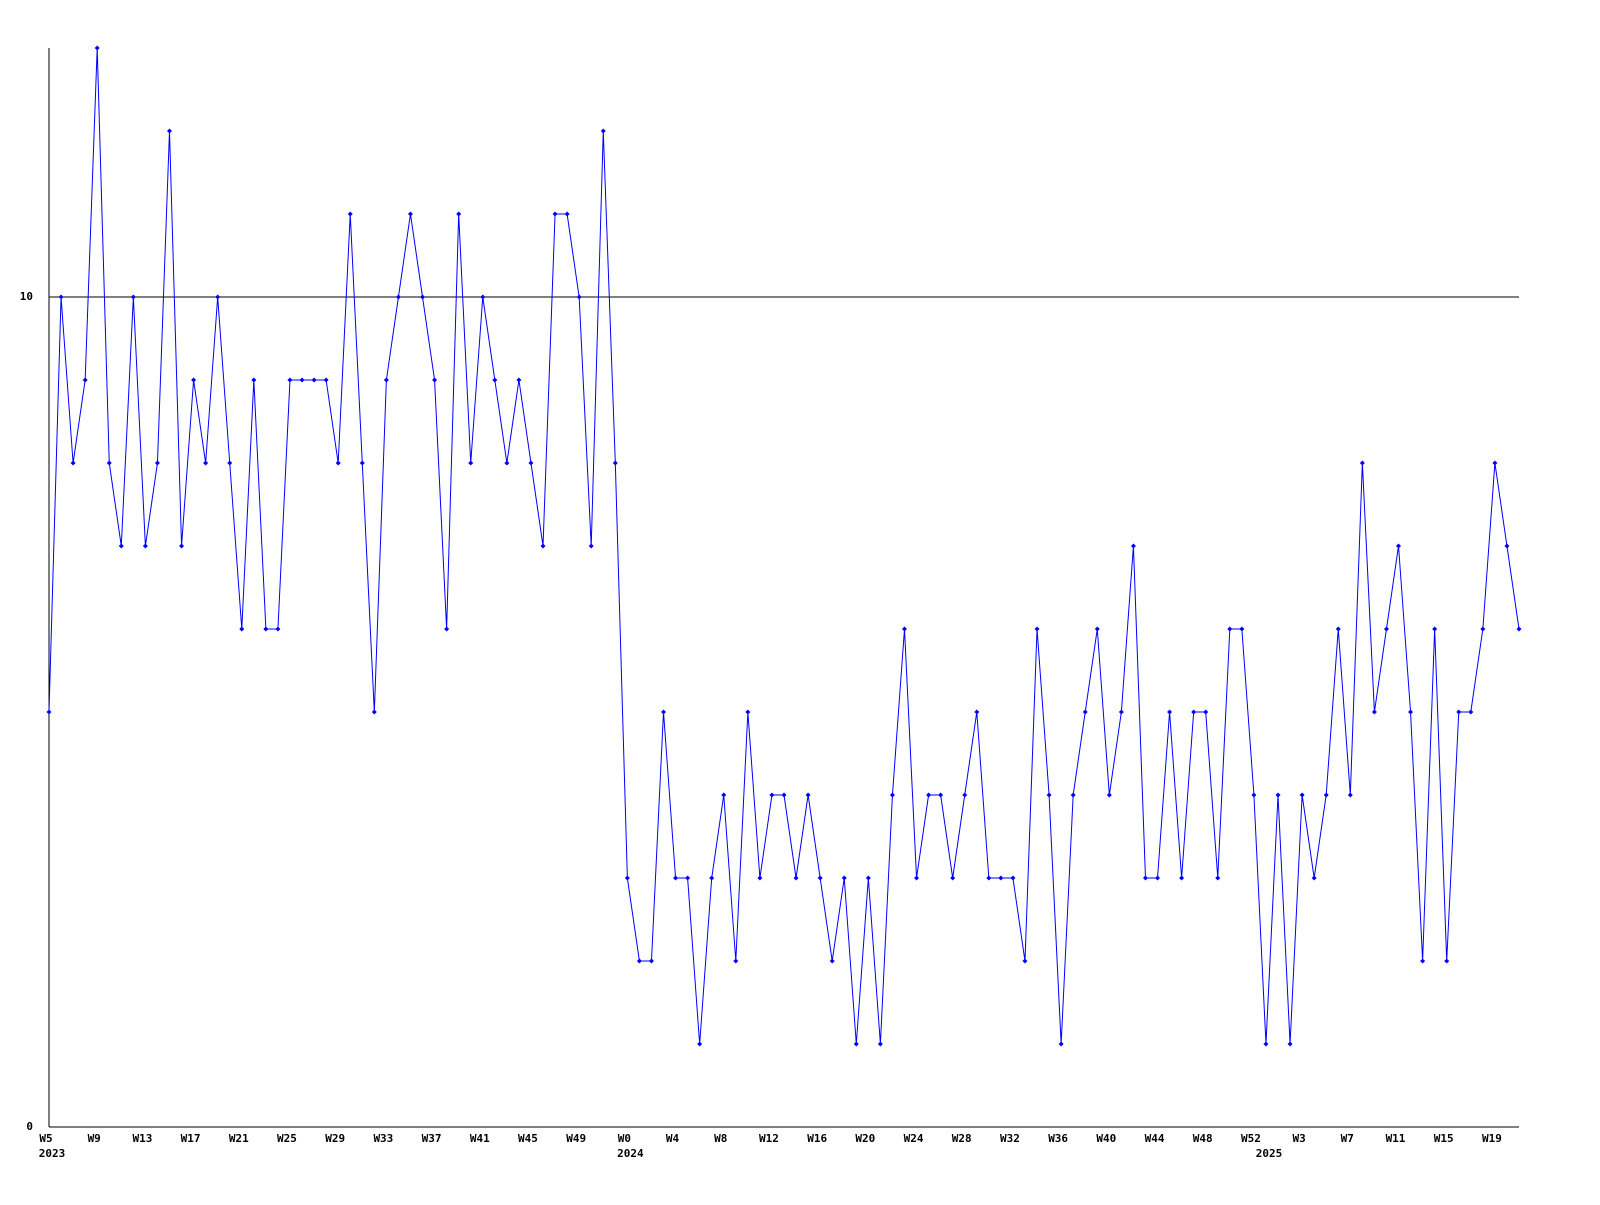  Describe the element at coordinates (26, 296) in the screenshot. I see `y-tick-label: 10` at that location.